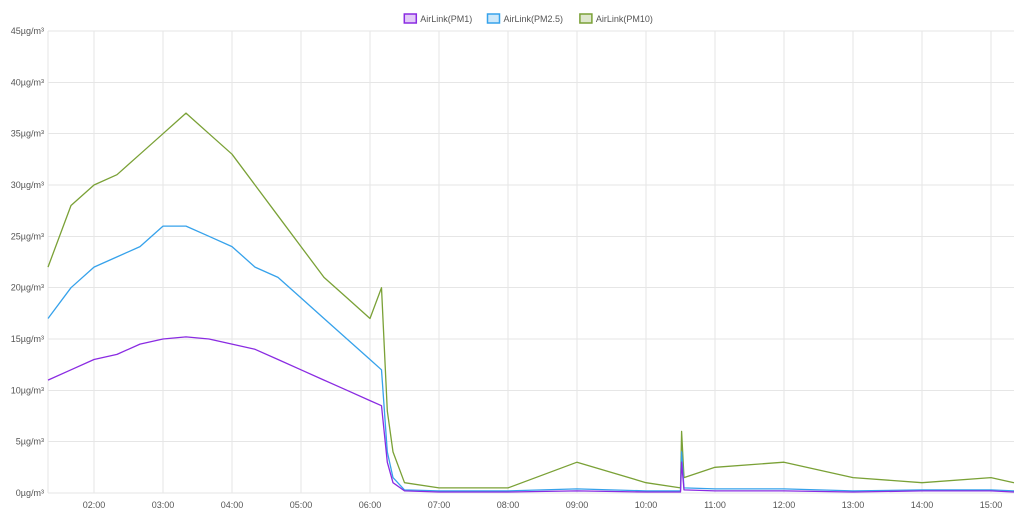 The image size is (1024, 523). Describe the element at coordinates (646, 505) in the screenshot. I see `x-tick-label: 10:00` at that location.